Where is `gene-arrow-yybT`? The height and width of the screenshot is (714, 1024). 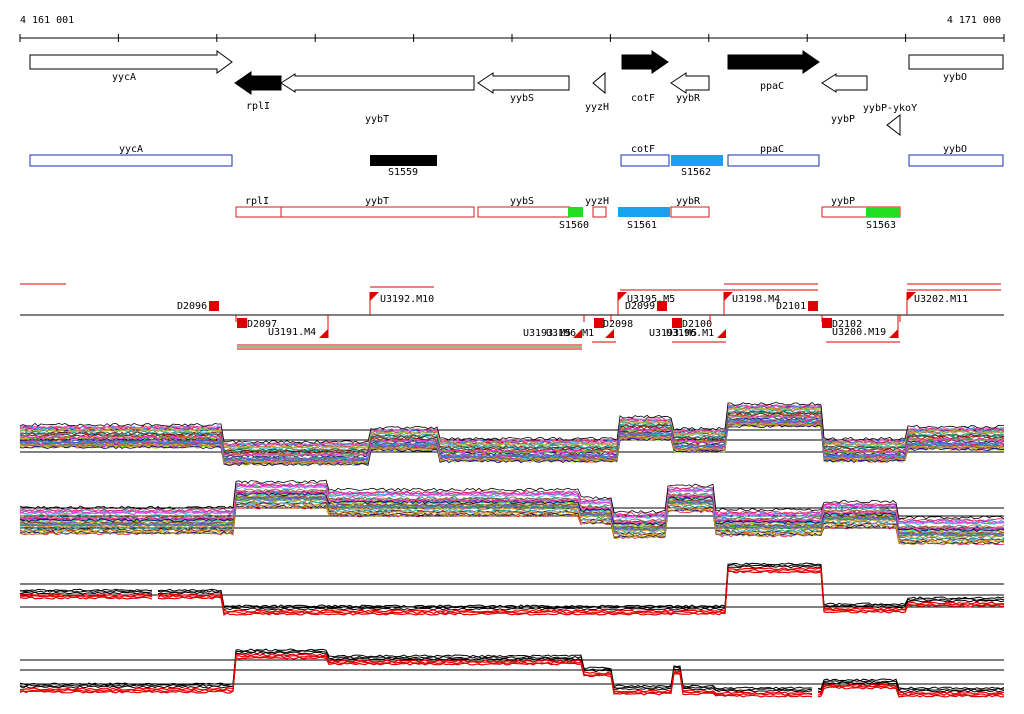
gene-arrow-yybT is located at coordinates (377, 83).